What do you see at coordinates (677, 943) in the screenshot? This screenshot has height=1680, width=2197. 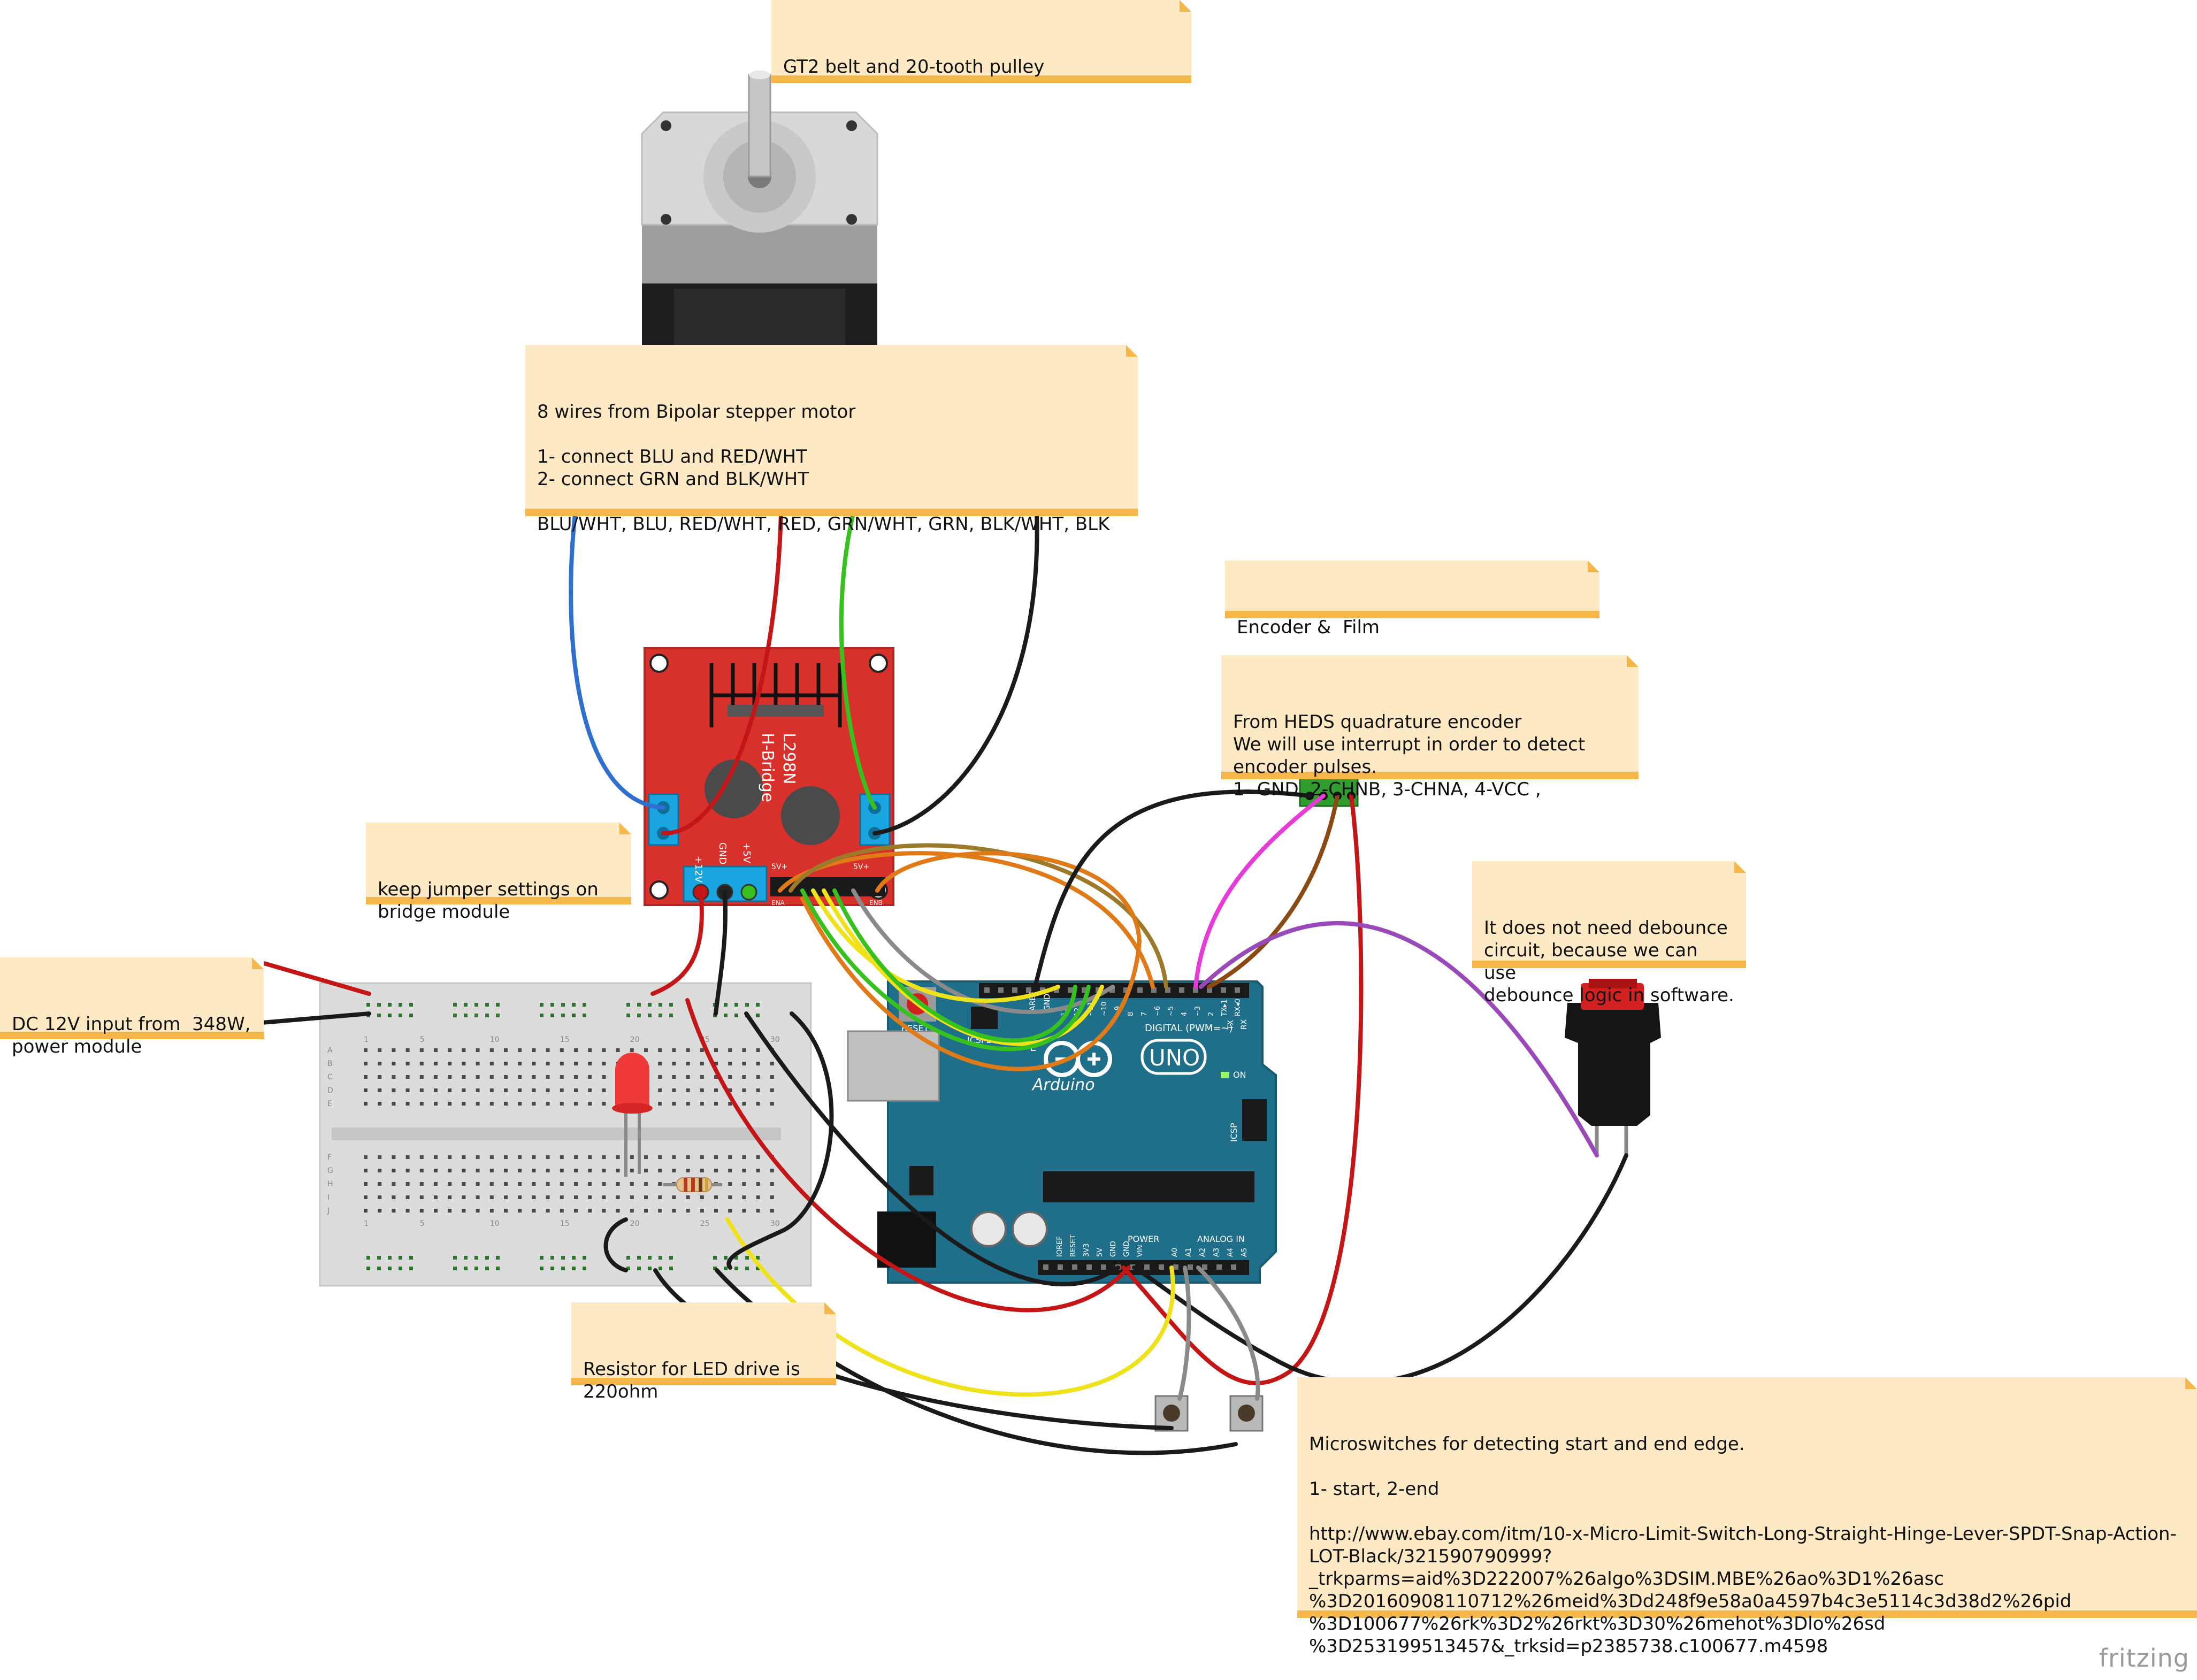 I see `wire-red-12v` at bounding box center [677, 943].